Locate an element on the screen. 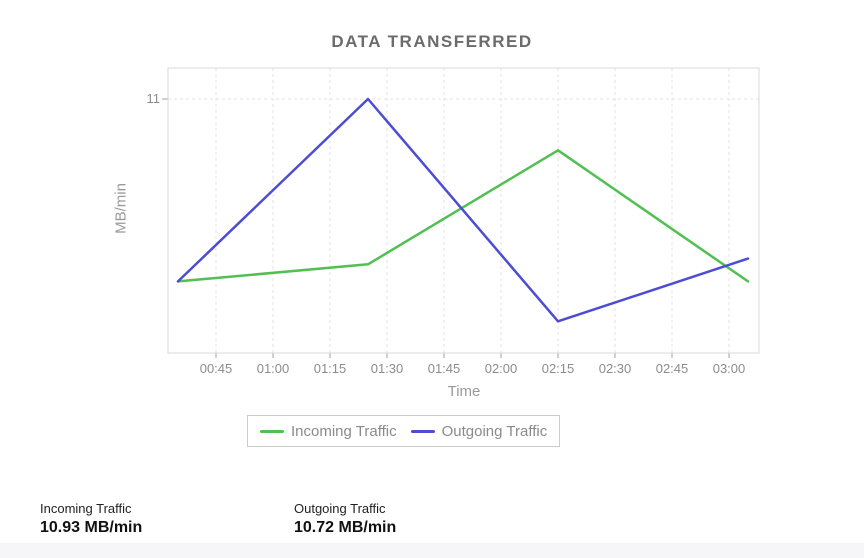 The height and width of the screenshot is (558, 864). incoming-line-swatch-icon is located at coordinates (272, 431).